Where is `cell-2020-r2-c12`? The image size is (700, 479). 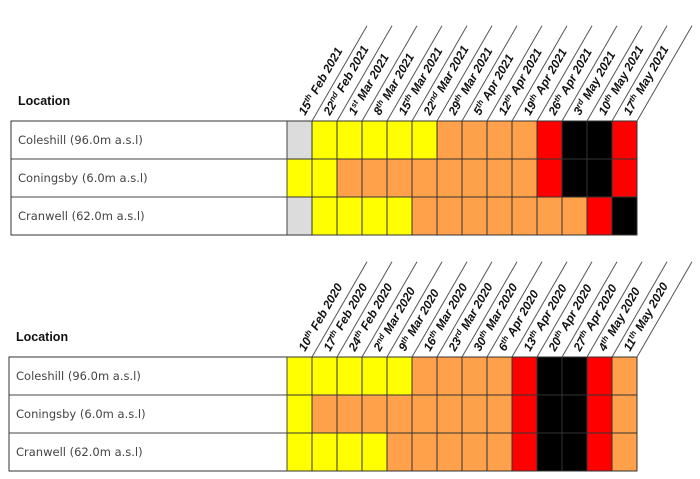 cell-2020-r2-c12 is located at coordinates (599, 452).